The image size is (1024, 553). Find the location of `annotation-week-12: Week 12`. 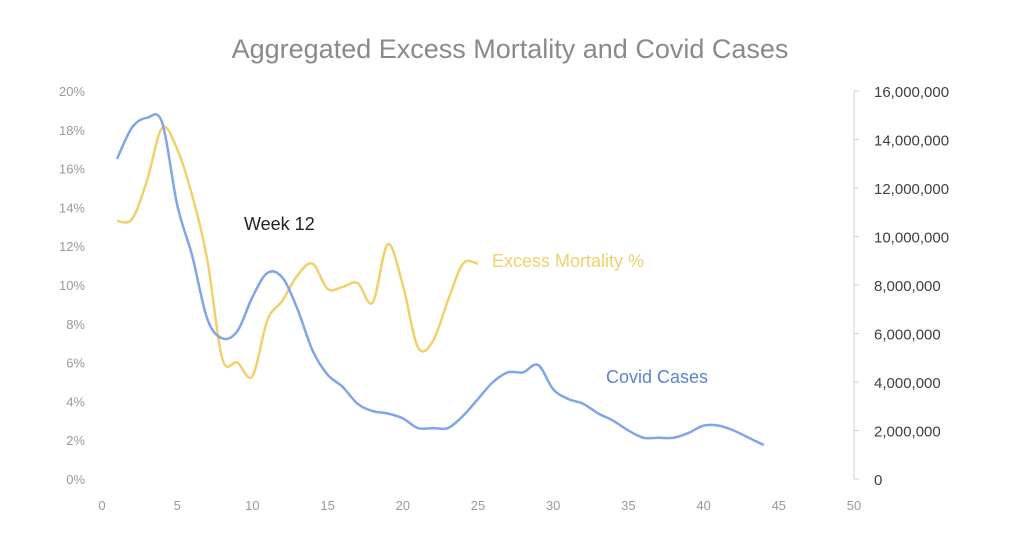

annotation-week-12: Week 12 is located at coordinates (279, 224).